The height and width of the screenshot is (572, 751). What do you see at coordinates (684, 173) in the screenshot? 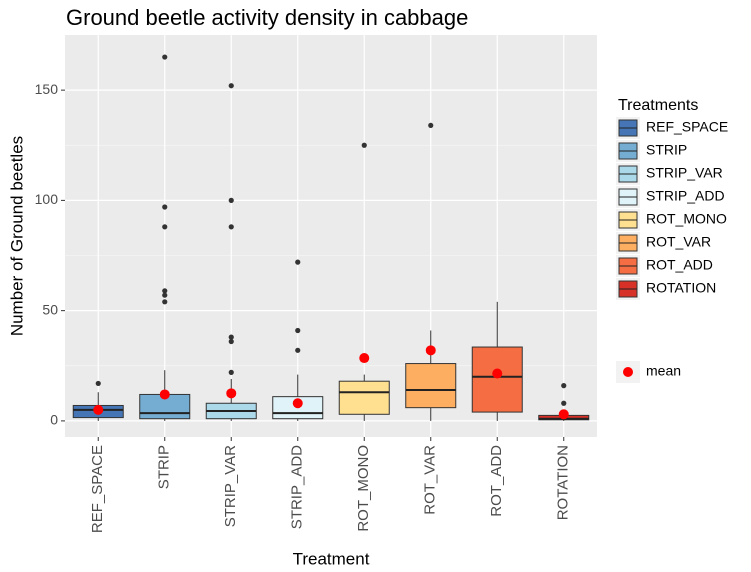
I see `legend-label: STRIP_VAR` at bounding box center [684, 173].